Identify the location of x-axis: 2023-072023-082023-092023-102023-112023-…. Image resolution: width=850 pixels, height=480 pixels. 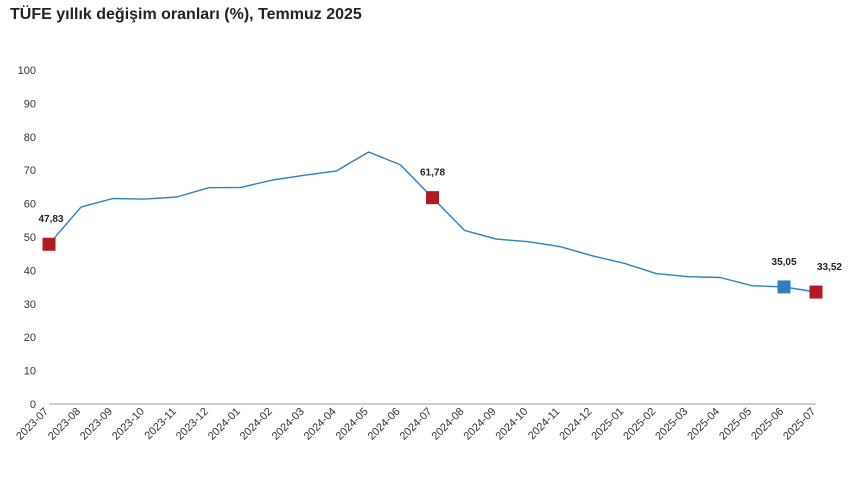
(416, 423).